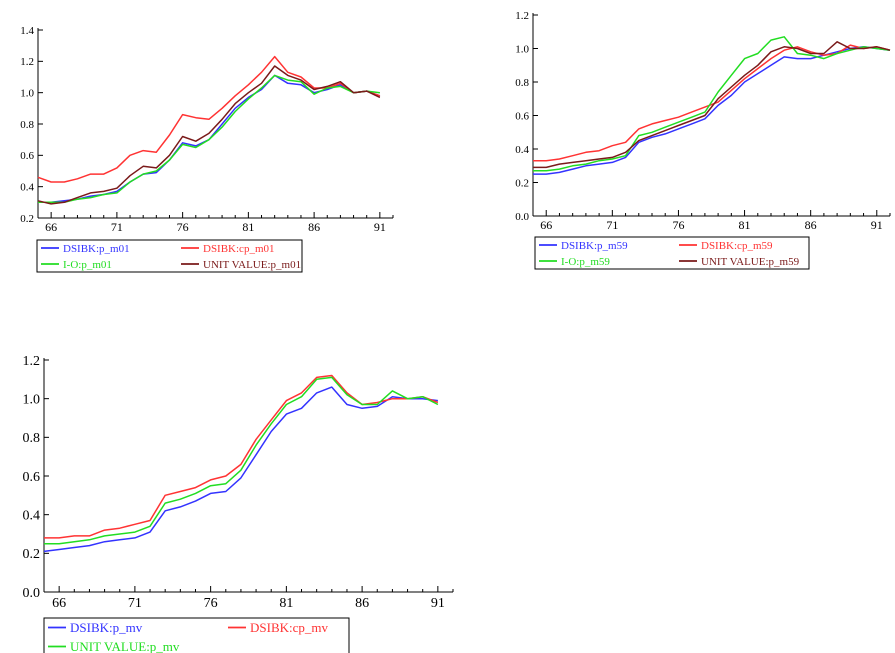 This screenshot has height=653, width=895. I want to click on legend-label: UNIT VALUE:p_mv, so click(125, 646).